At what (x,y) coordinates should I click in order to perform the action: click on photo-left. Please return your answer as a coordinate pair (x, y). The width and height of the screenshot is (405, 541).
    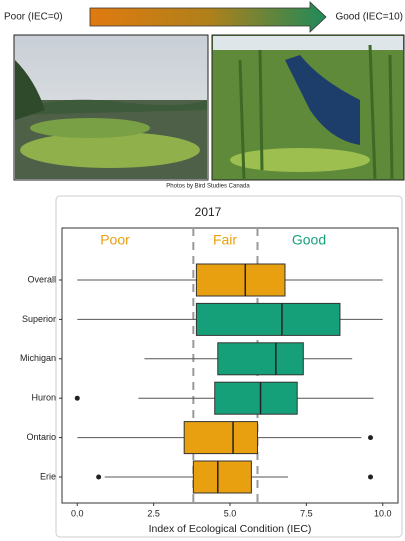
    Looking at the image, I should click on (111, 107).